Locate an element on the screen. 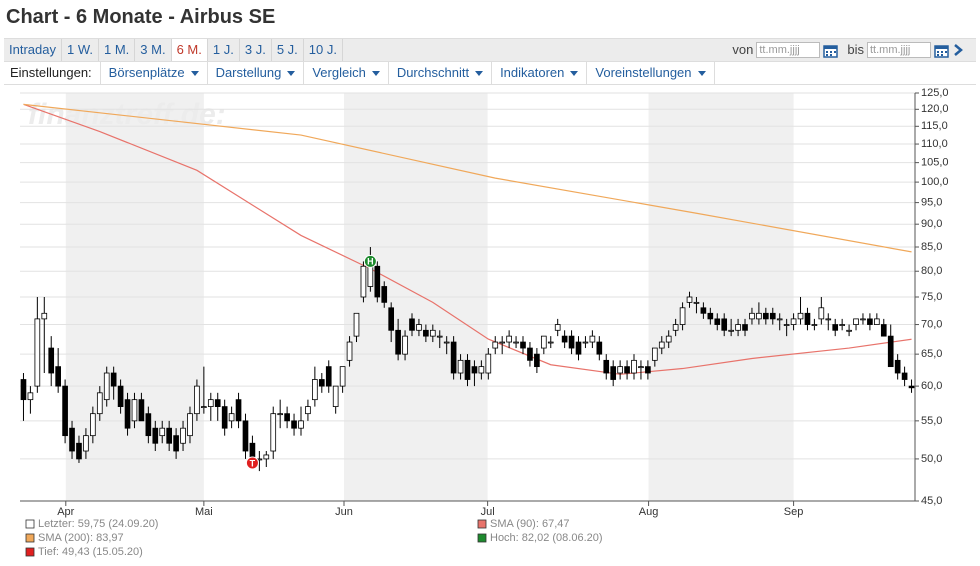 This screenshot has height=566, width=980. watermark: finanztreff.de: is located at coordinates (127, 114).